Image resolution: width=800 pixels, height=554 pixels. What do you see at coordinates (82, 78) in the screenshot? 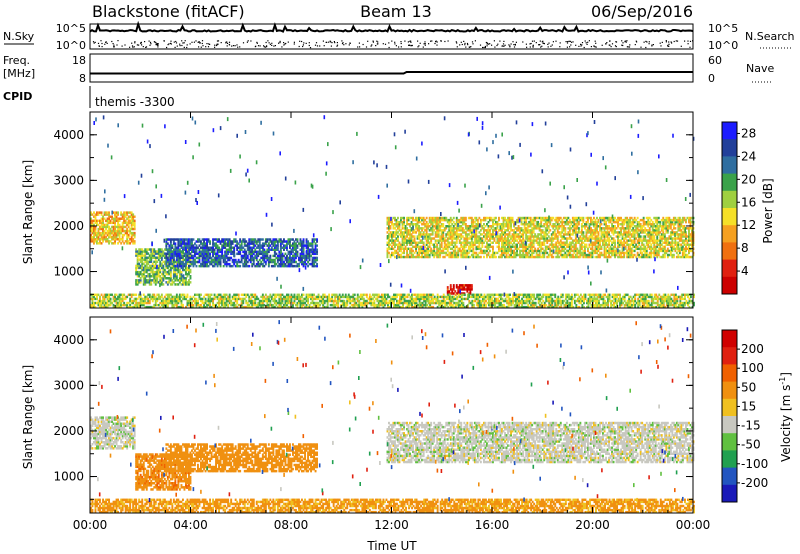
I see `freq-tick-bottom: 8` at bounding box center [82, 78].